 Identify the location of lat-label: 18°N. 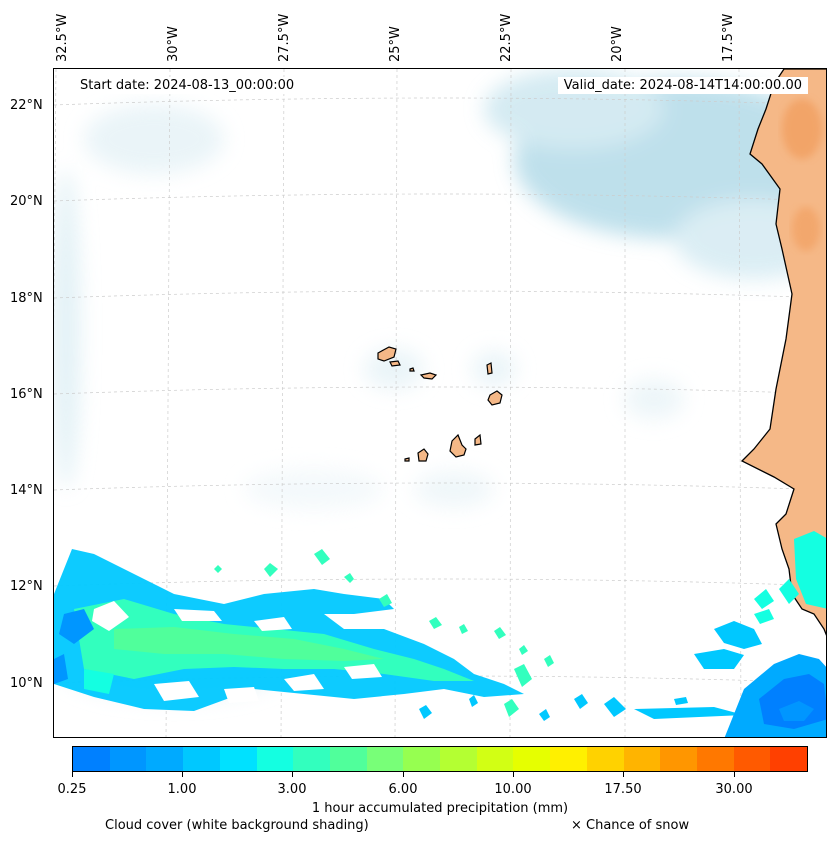
(26, 298).